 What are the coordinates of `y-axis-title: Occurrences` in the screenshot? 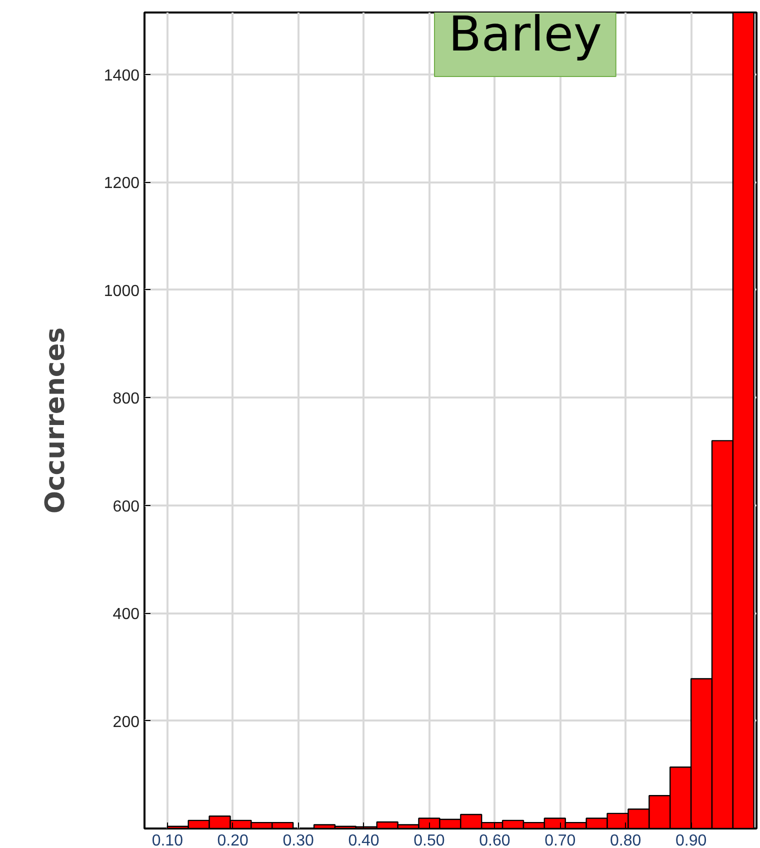 It's located at (55, 420).